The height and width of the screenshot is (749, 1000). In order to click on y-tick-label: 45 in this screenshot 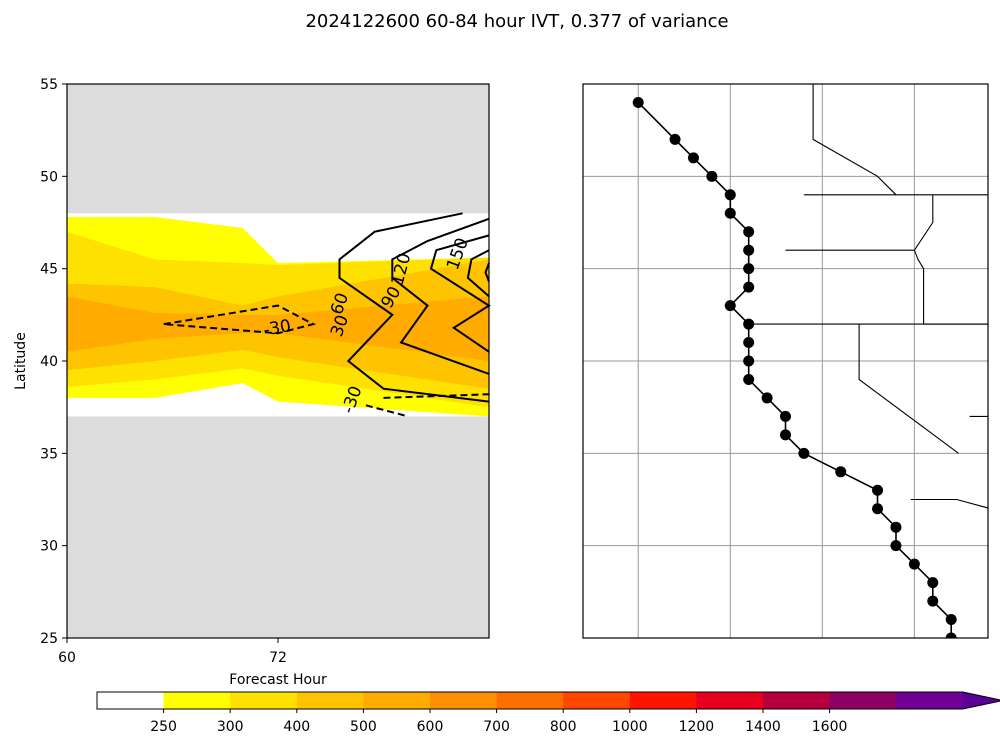, I will do `click(49, 270)`.